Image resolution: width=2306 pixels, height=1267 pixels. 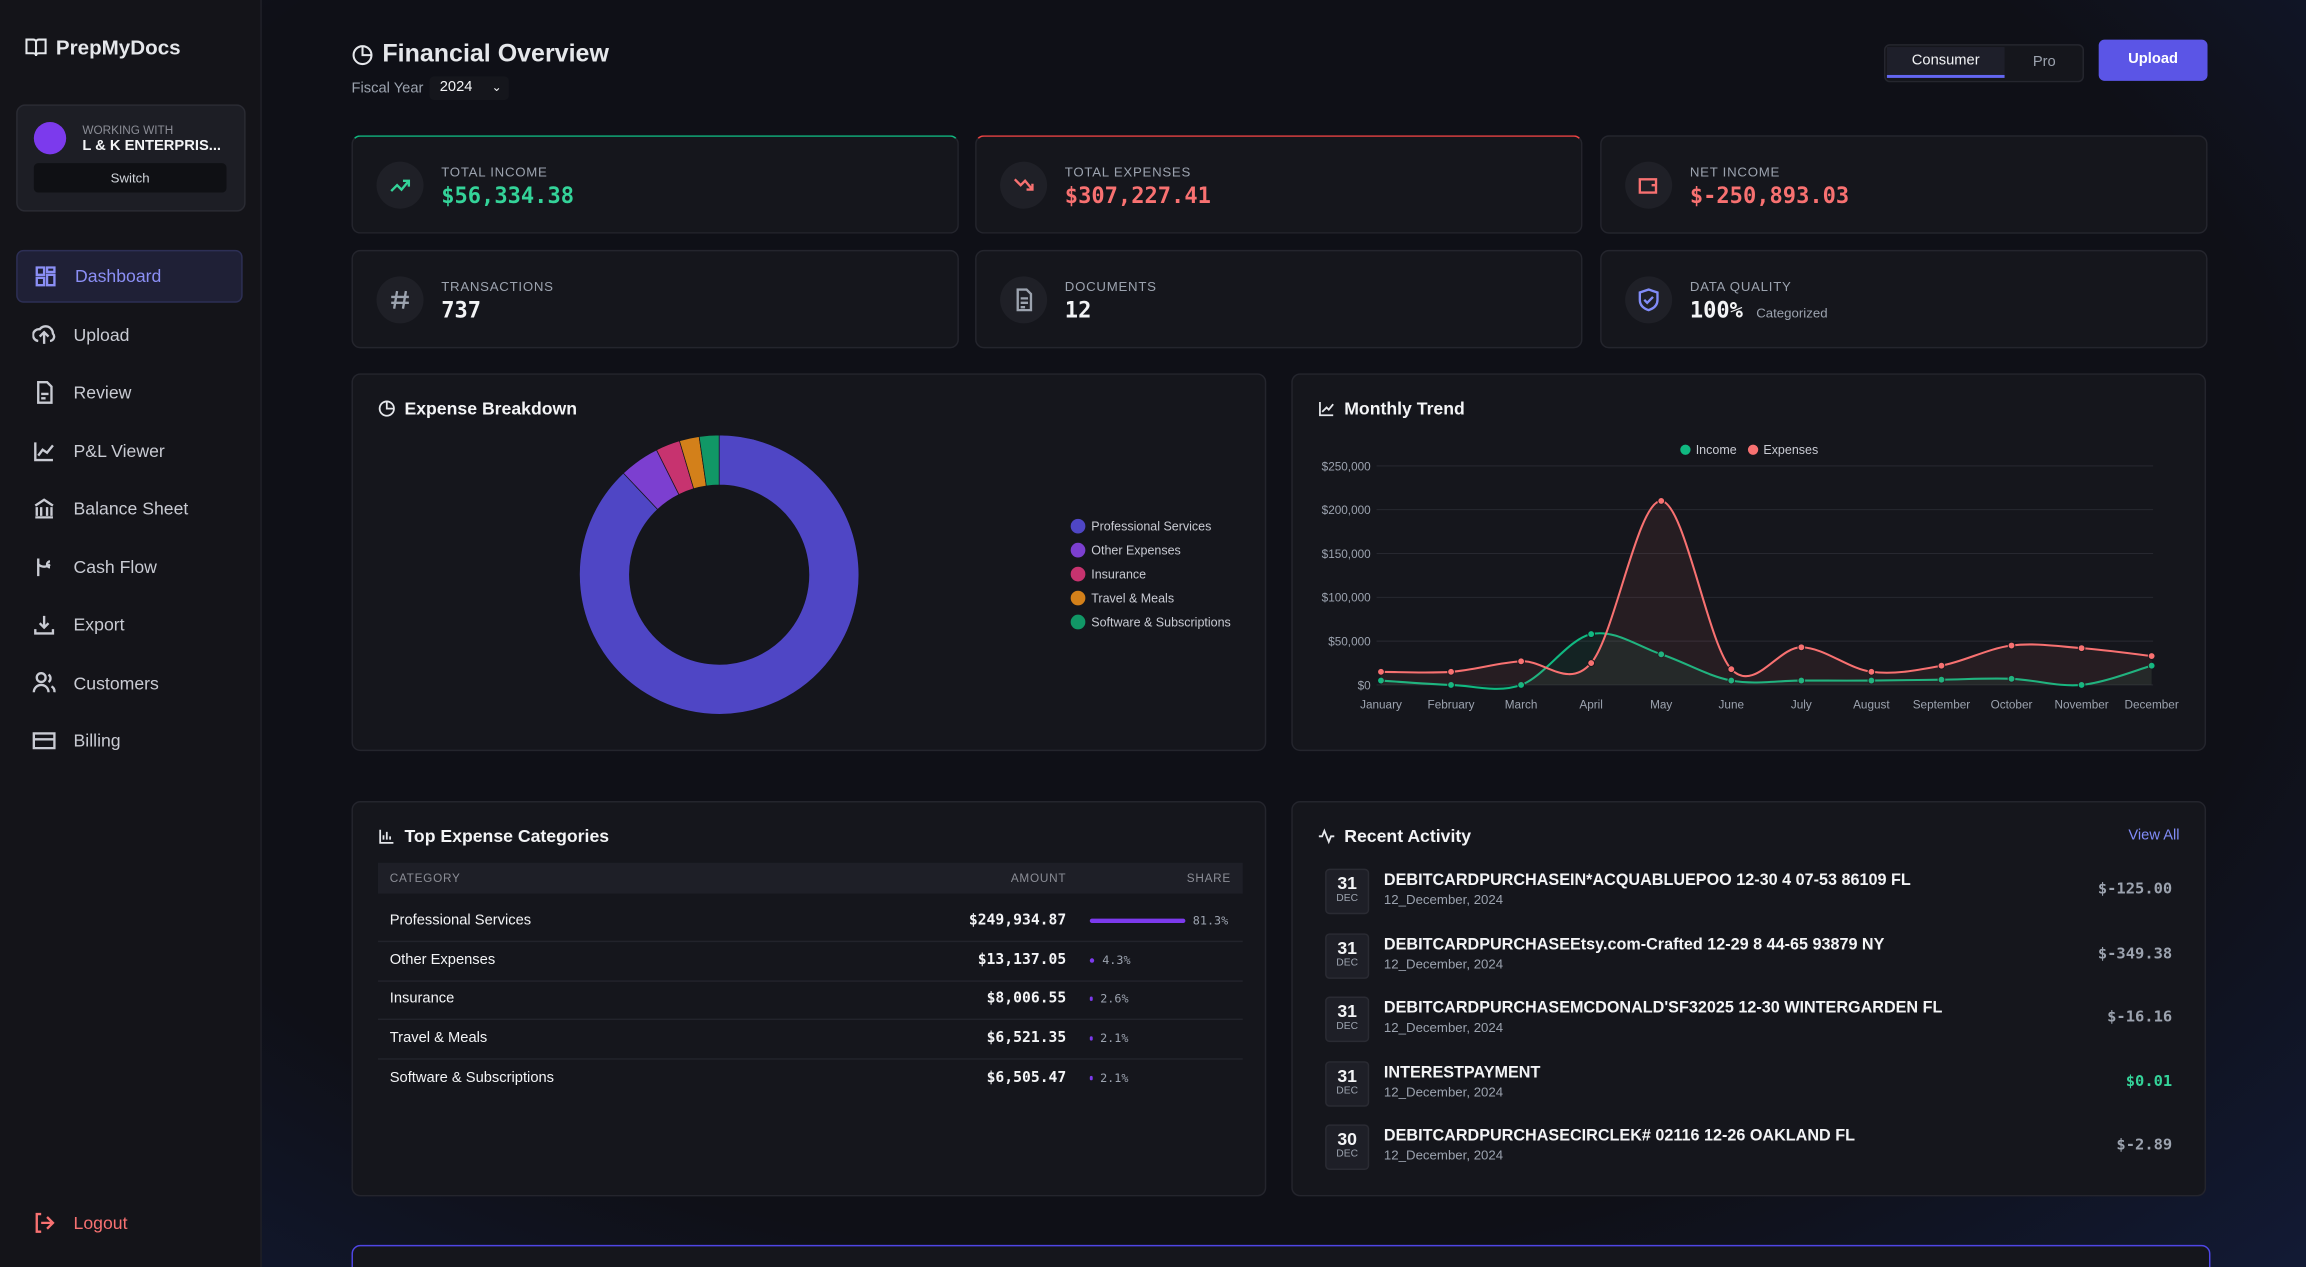 What do you see at coordinates (129, 624) in the screenshot?
I see `nav-item: Export` at bounding box center [129, 624].